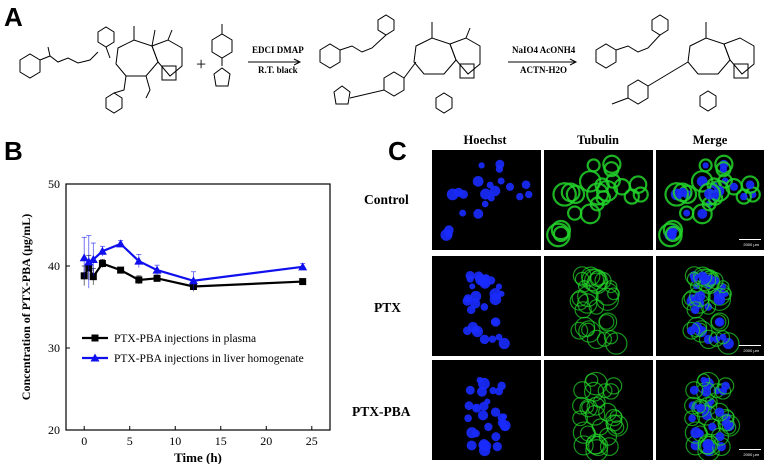  What do you see at coordinates (198, 457) in the screenshot?
I see `x-axis-label: Time (h)` at bounding box center [198, 457].